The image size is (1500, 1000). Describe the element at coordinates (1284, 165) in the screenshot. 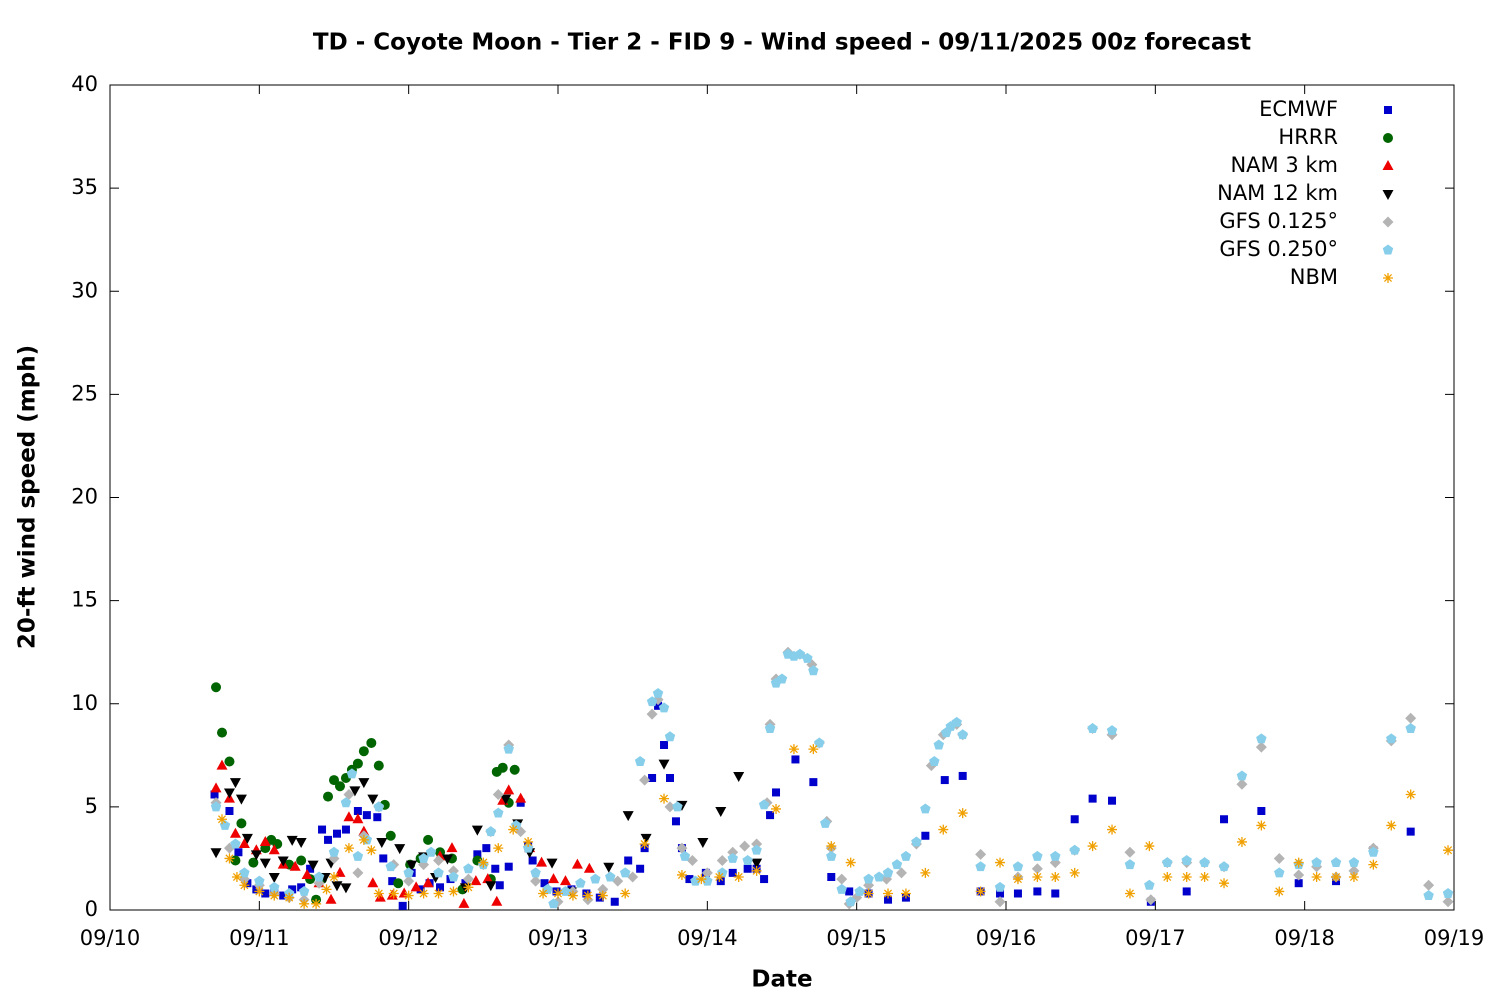

I see `legend-label: NAM 3 km` at that location.